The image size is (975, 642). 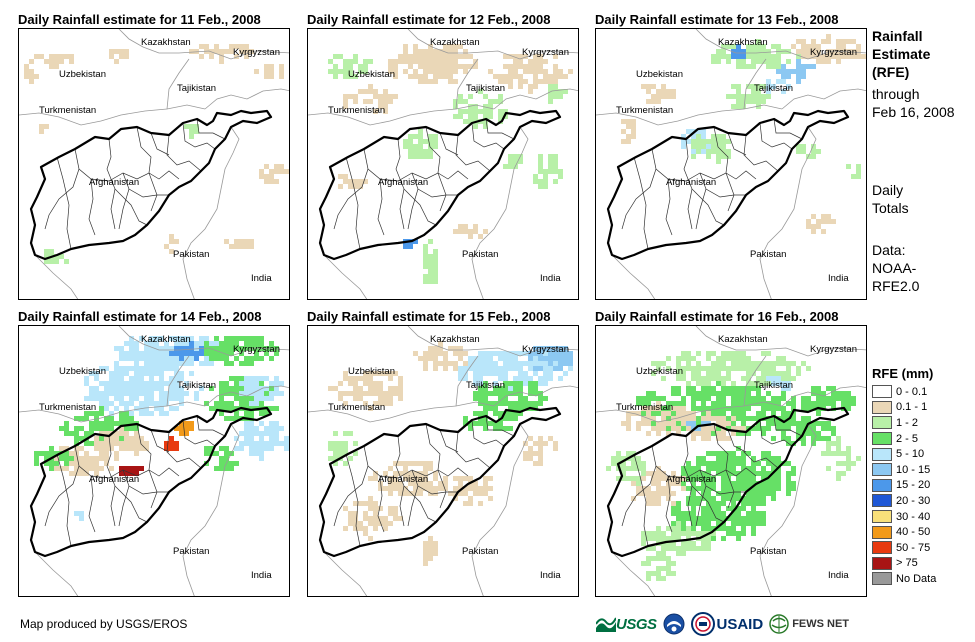 I want to click on place-label-pakistan: Pakistan, so click(x=480, y=551).